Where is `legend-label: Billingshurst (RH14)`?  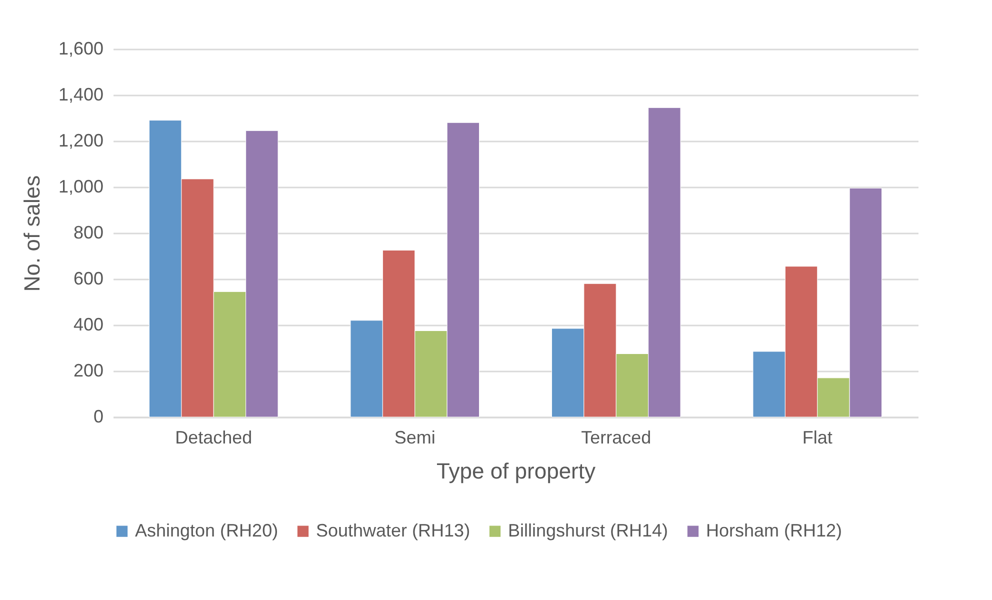 legend-label: Billingshurst (RH14) is located at coordinates (588, 530).